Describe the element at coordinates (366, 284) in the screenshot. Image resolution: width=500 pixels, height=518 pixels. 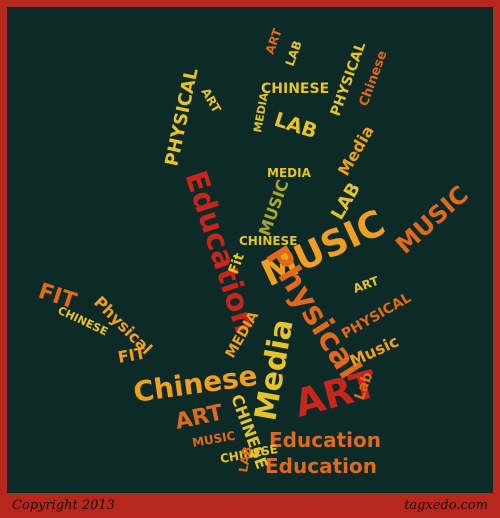
I see `word-art-small: ART` at that location.